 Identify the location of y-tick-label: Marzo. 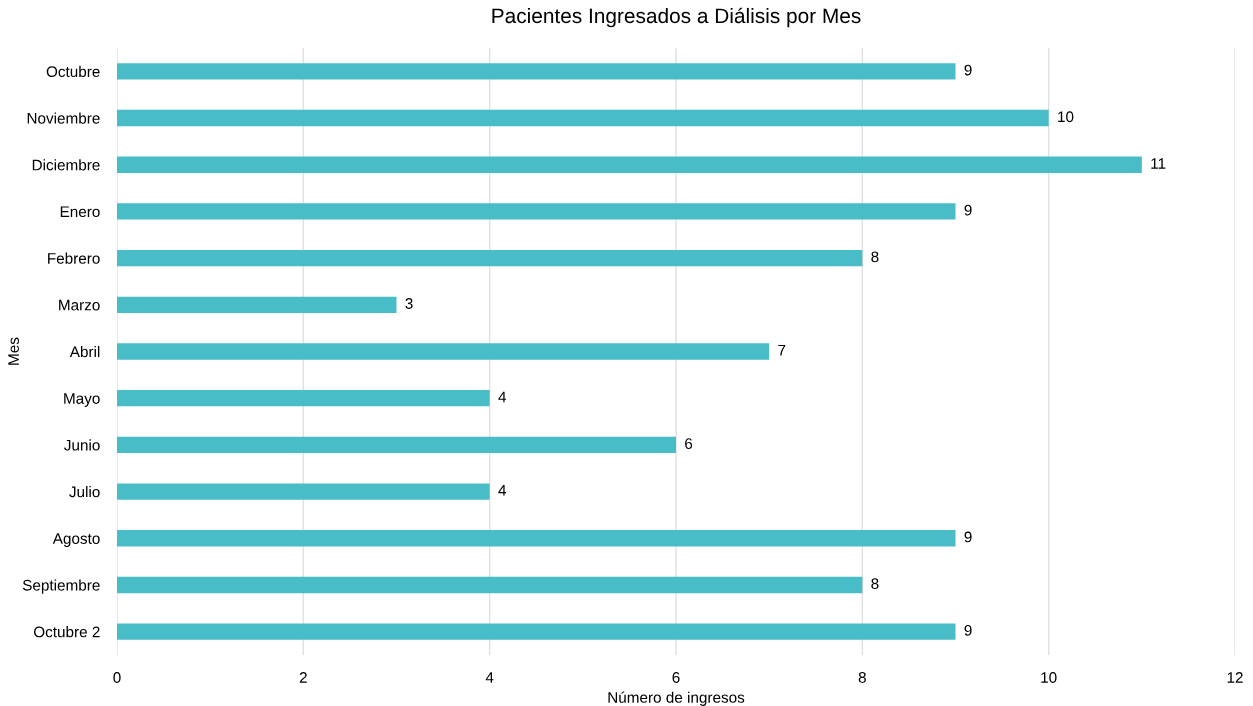
(79, 305).